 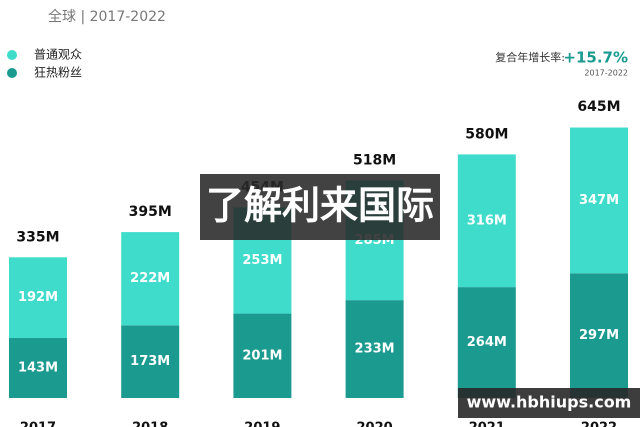 I want to click on legend-label: 狂热粉丝, so click(x=58, y=73).